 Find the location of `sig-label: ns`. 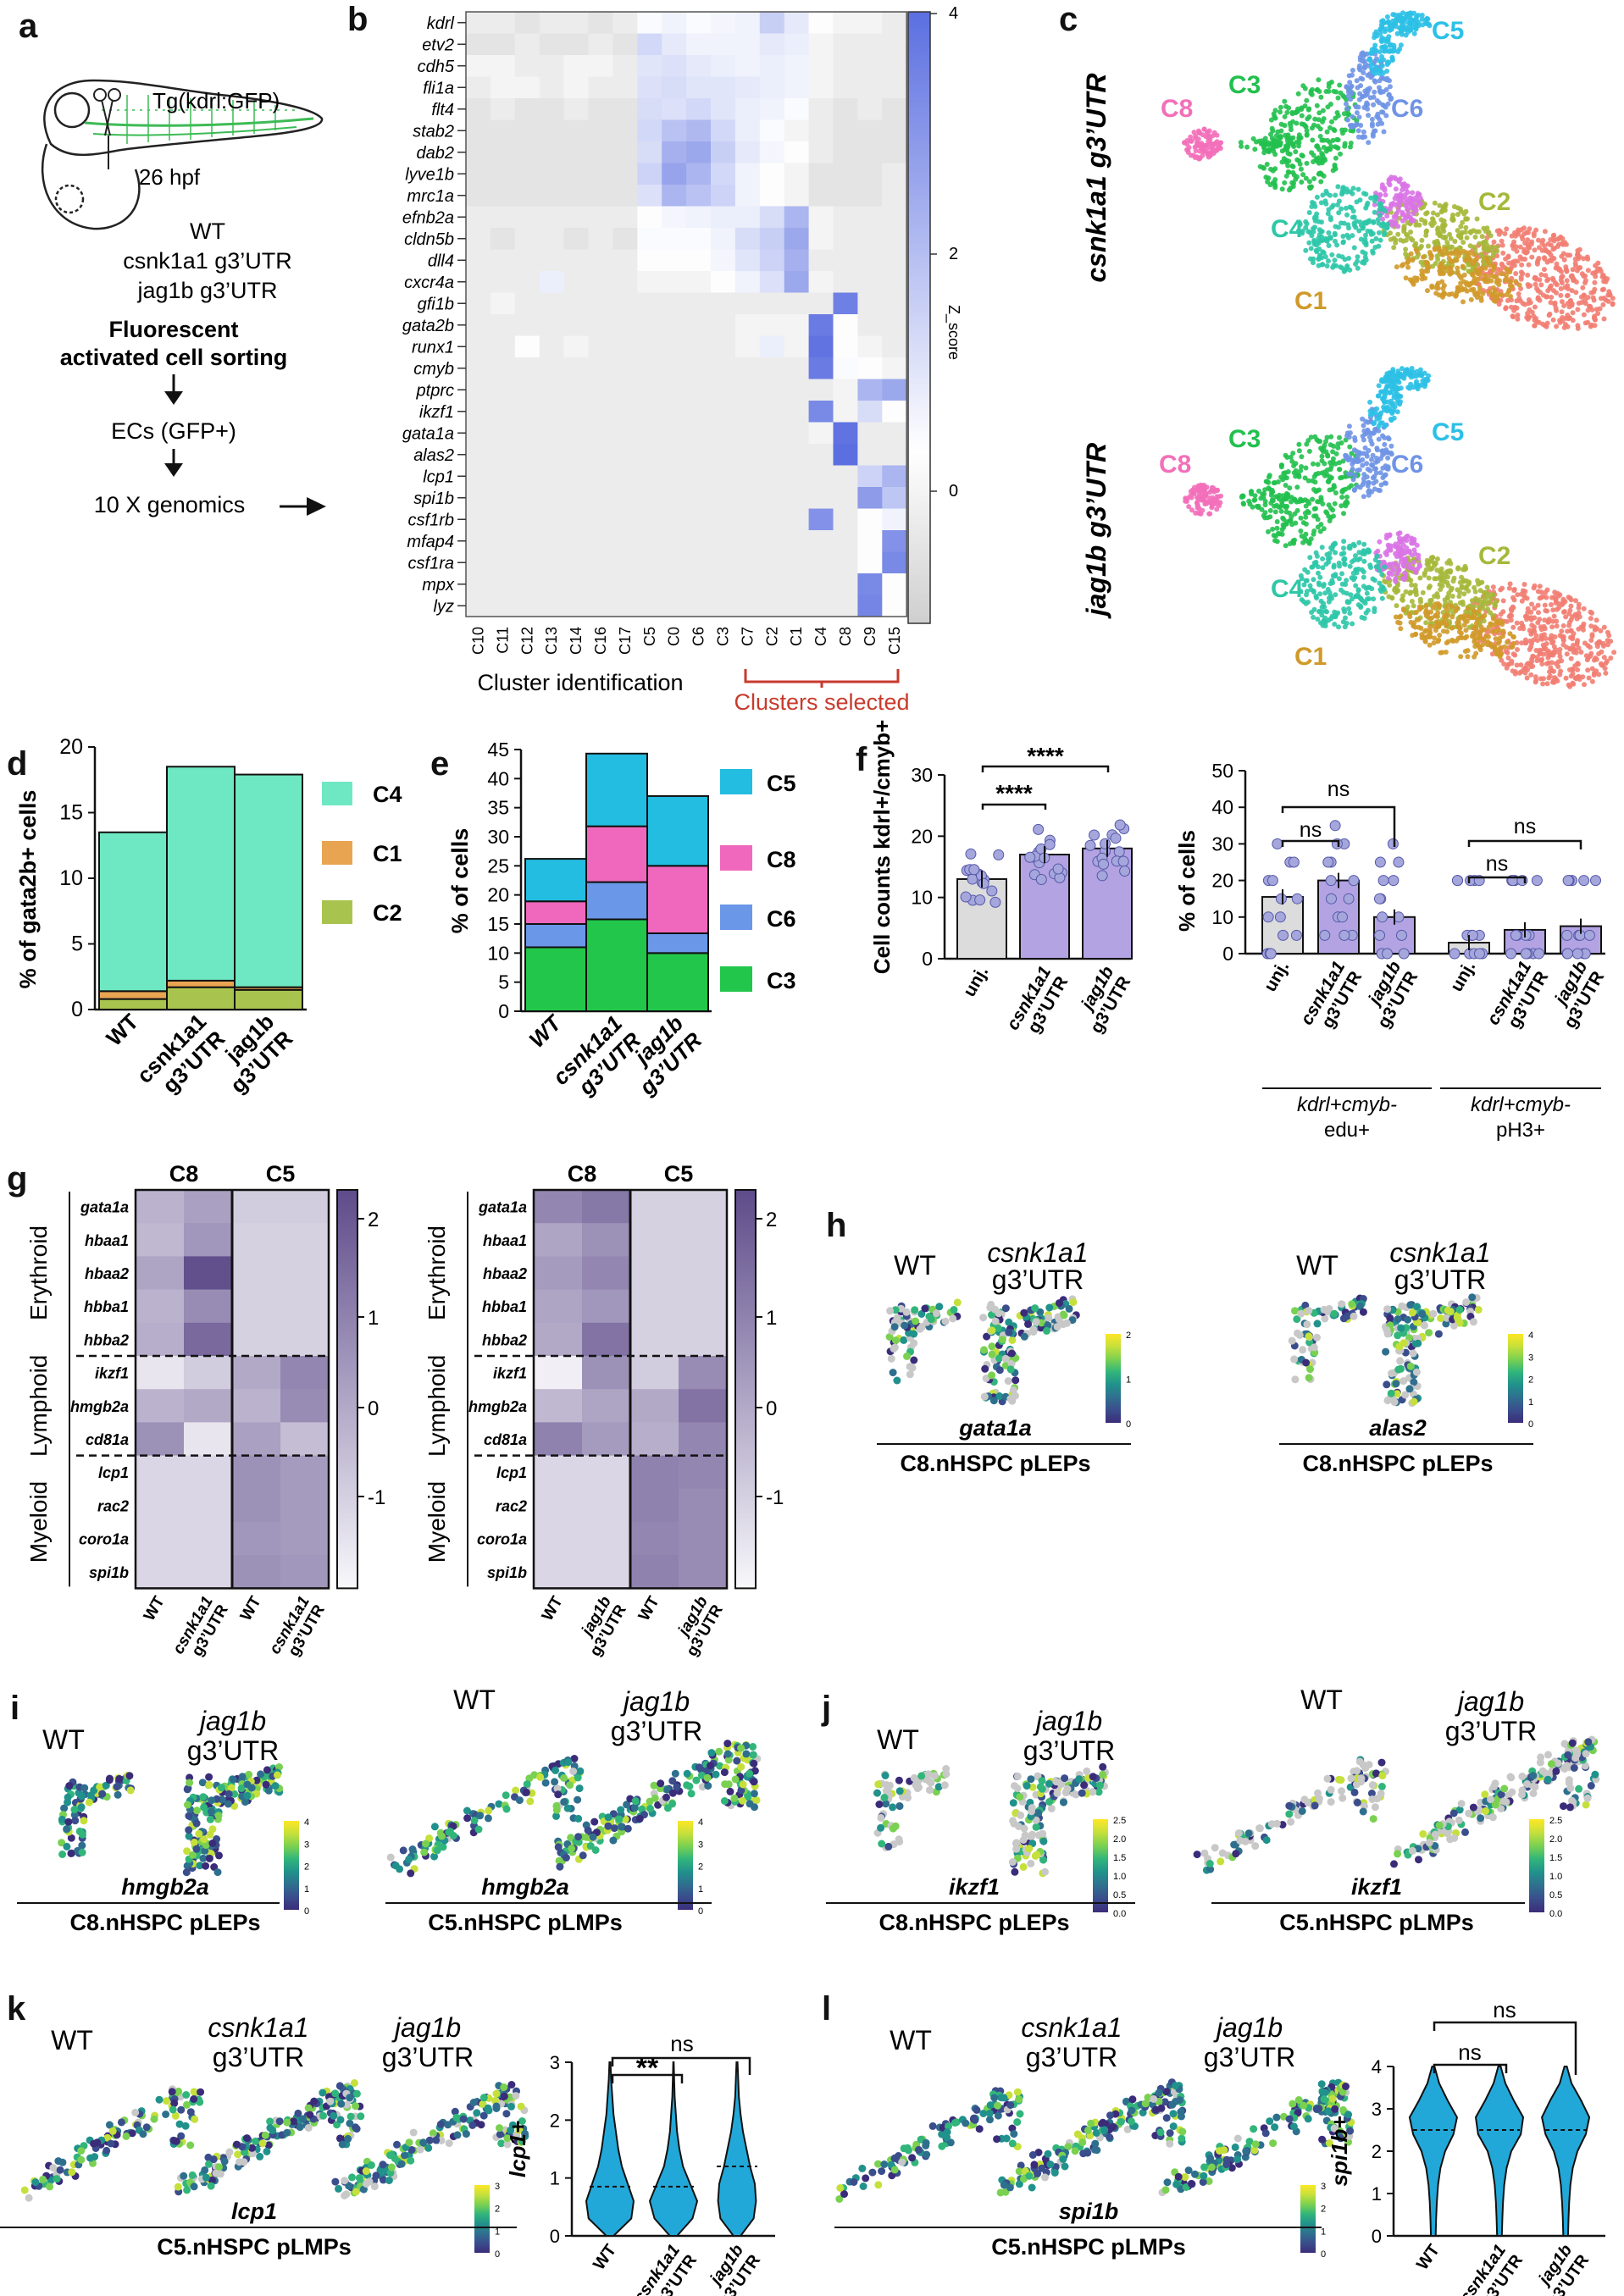

sig-label: ns is located at coordinates (1311, 830).